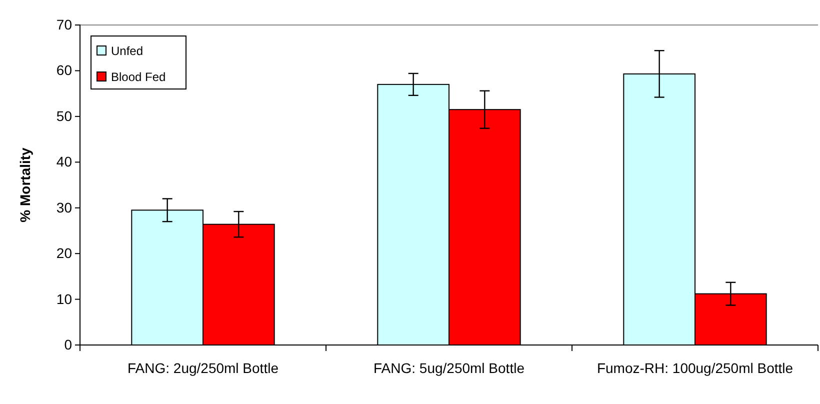 The image size is (820, 404). What do you see at coordinates (64, 162) in the screenshot?
I see `y-tick-label: 40` at bounding box center [64, 162].